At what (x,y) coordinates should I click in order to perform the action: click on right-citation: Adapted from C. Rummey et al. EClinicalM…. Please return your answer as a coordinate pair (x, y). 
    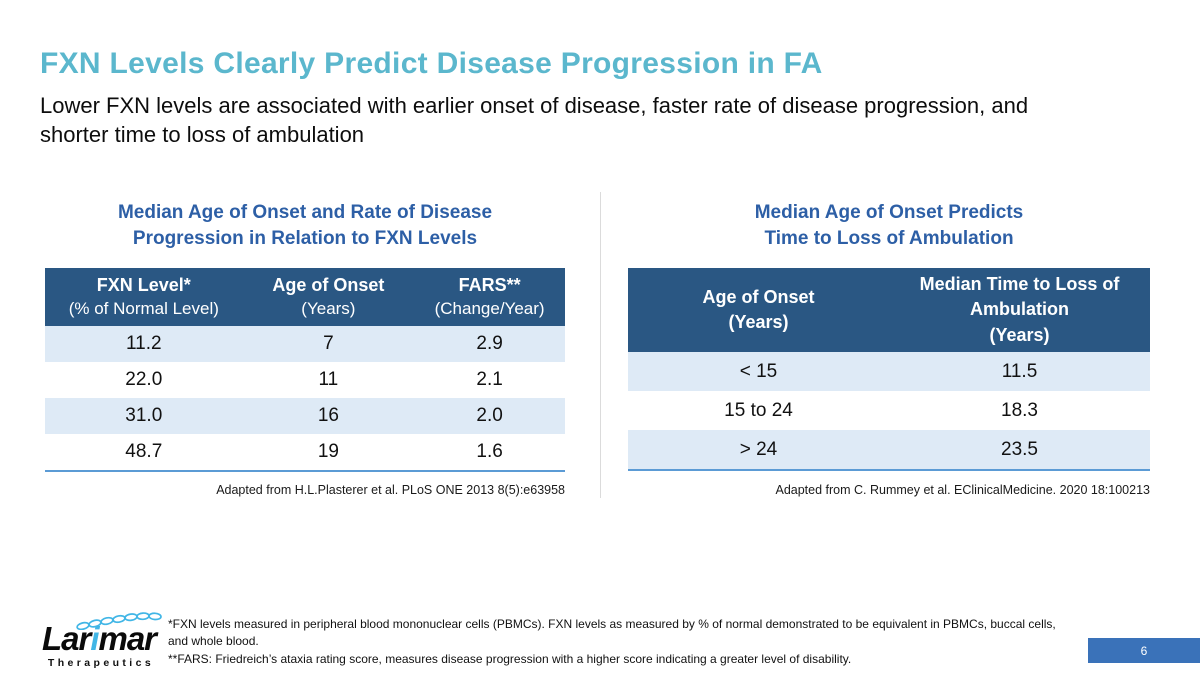
    Looking at the image, I should click on (962, 490).